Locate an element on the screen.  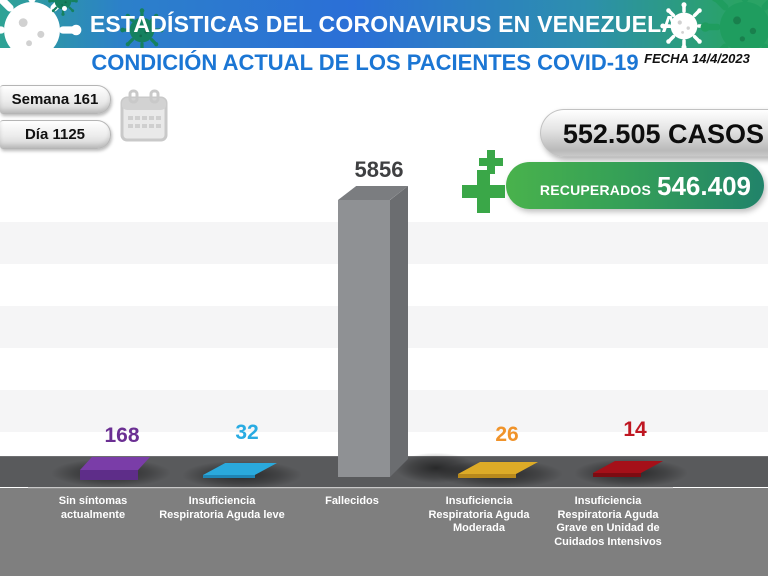
bar-ira-grave-uci is located at coordinates (628, 467).